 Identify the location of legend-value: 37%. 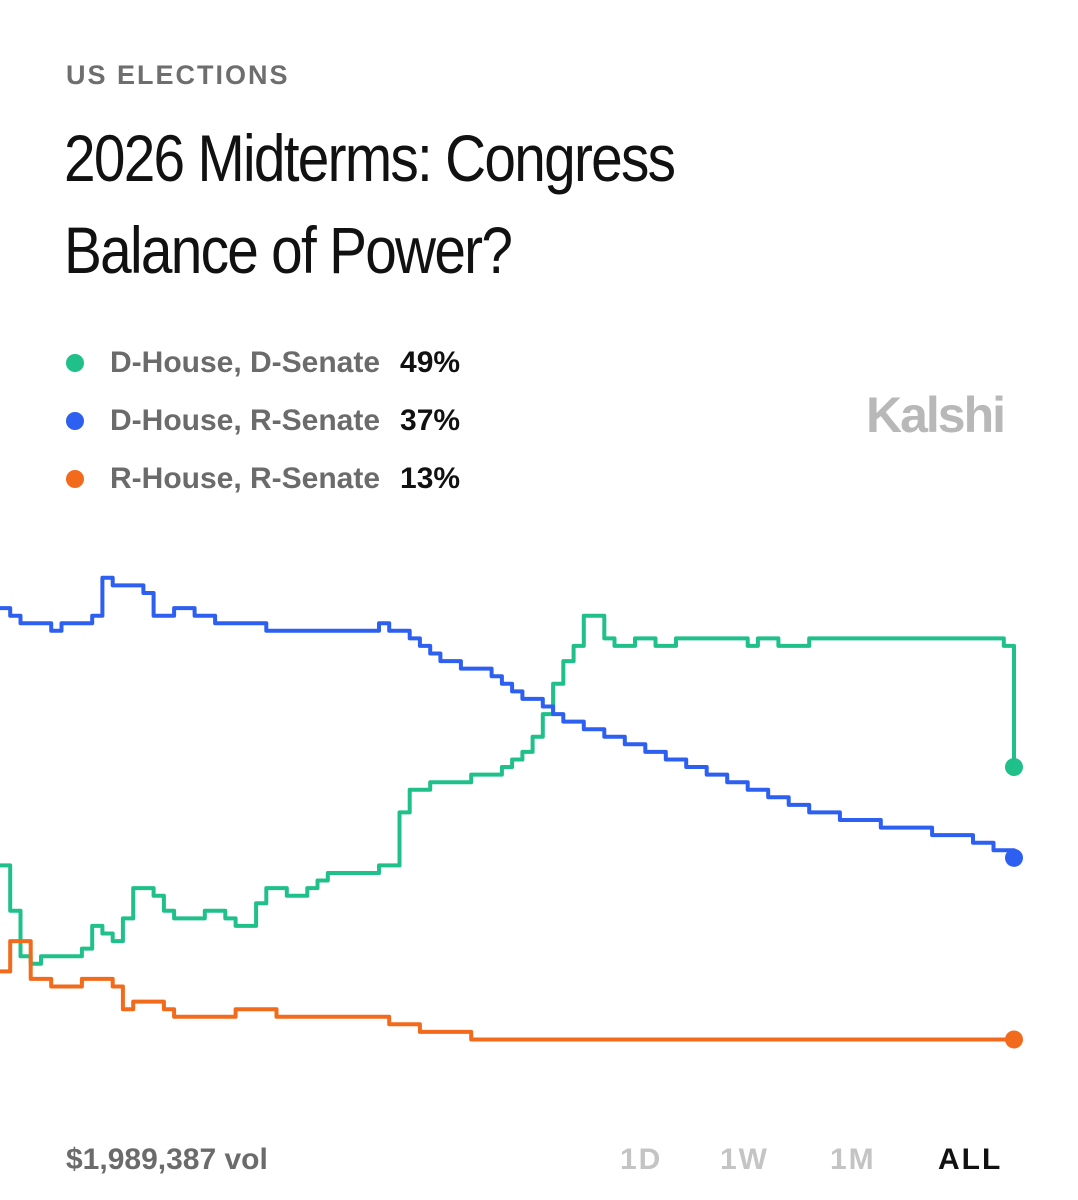
(430, 420).